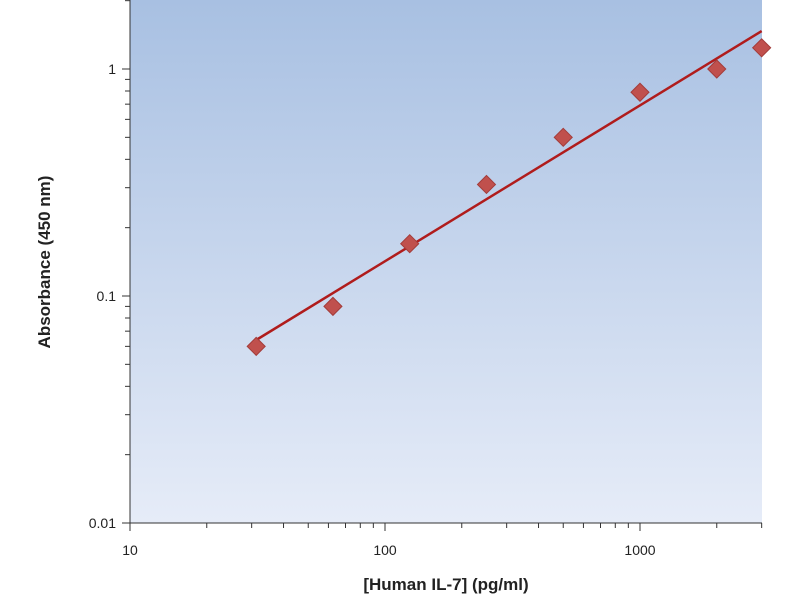  What do you see at coordinates (639, 550) in the screenshot?
I see `x-tick-label: 1000` at bounding box center [639, 550].